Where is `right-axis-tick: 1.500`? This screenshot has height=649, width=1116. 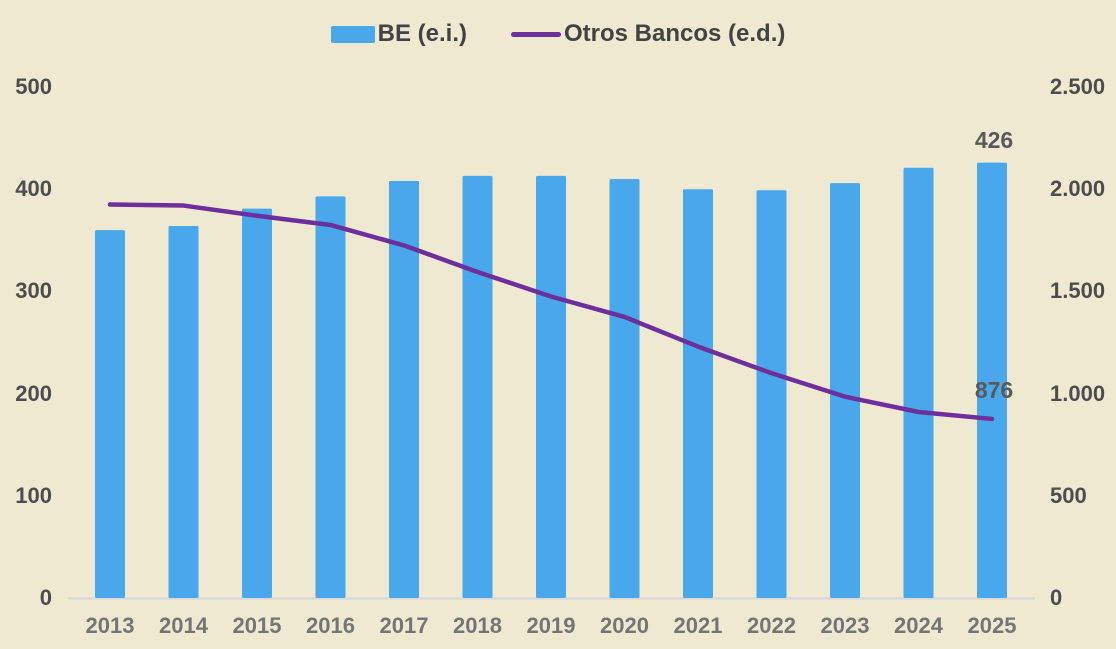 right-axis-tick: 1.500 is located at coordinates (1078, 291).